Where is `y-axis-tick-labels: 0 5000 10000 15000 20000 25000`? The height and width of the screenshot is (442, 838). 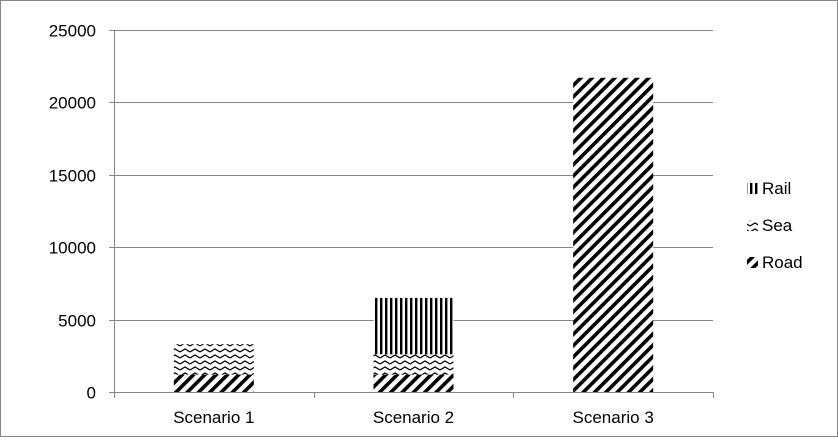
y-axis-tick-labels: 0 5000 10000 15000 20000 25000 is located at coordinates (72, 212).